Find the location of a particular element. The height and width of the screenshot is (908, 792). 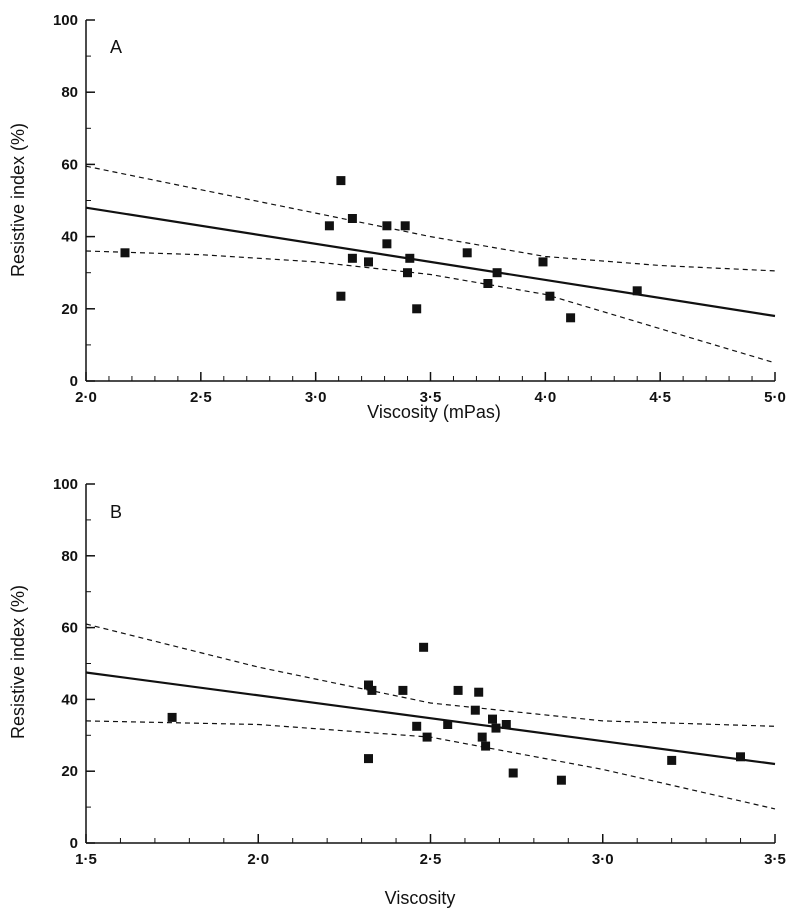

panel-a-y-tick-label: 100 is located at coordinates (65, 20).